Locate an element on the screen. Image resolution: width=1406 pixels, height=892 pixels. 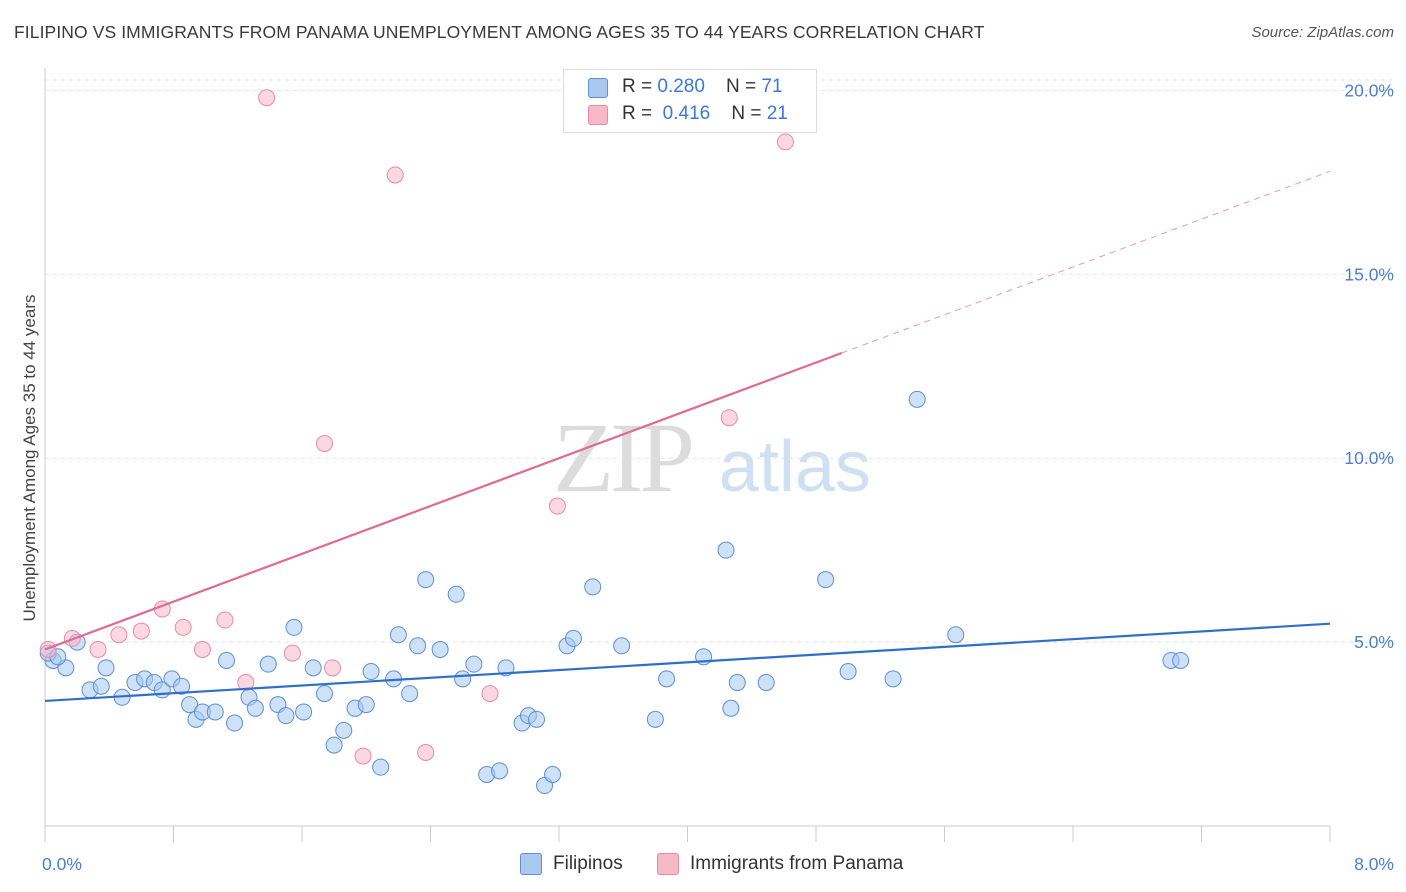
filipino-trend-line is located at coordinates (687, 662).